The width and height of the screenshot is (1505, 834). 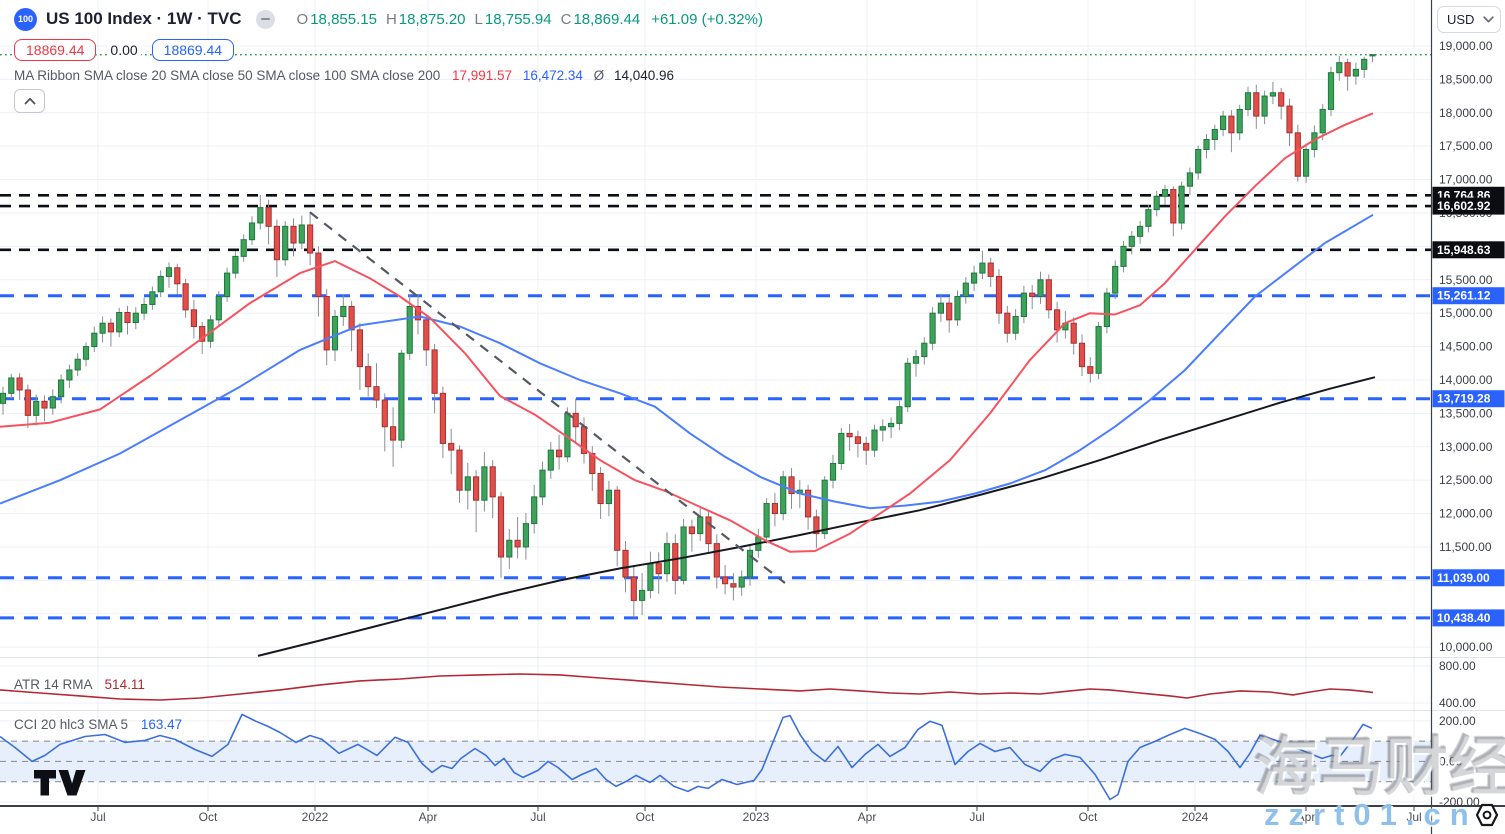 I want to click on ohlc-low-label: L, so click(x=478, y=19).